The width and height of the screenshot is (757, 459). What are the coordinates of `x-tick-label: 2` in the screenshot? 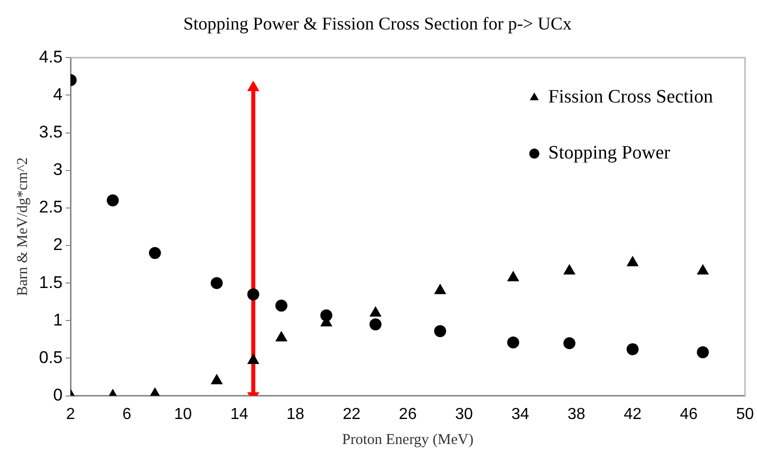 It's located at (71, 414).